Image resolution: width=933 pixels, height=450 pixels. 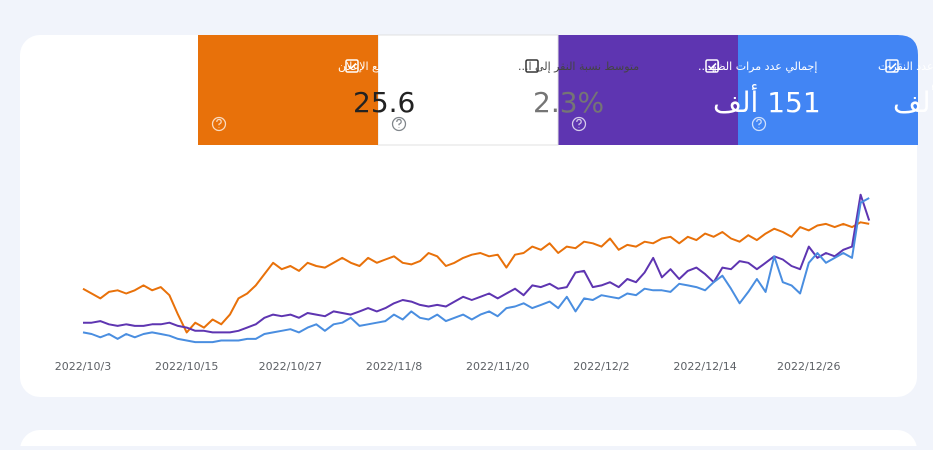 I want to click on x-tick-label: 2022/11/20, so click(x=497, y=366).